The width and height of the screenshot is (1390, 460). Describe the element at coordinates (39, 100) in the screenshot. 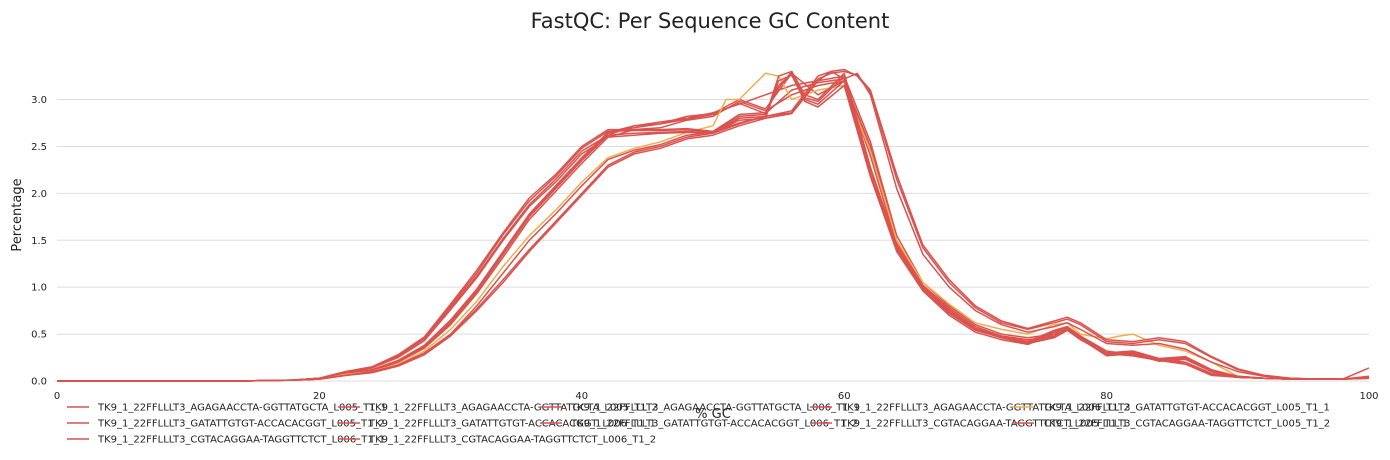

I see `y-tick-label: 3.0` at that location.